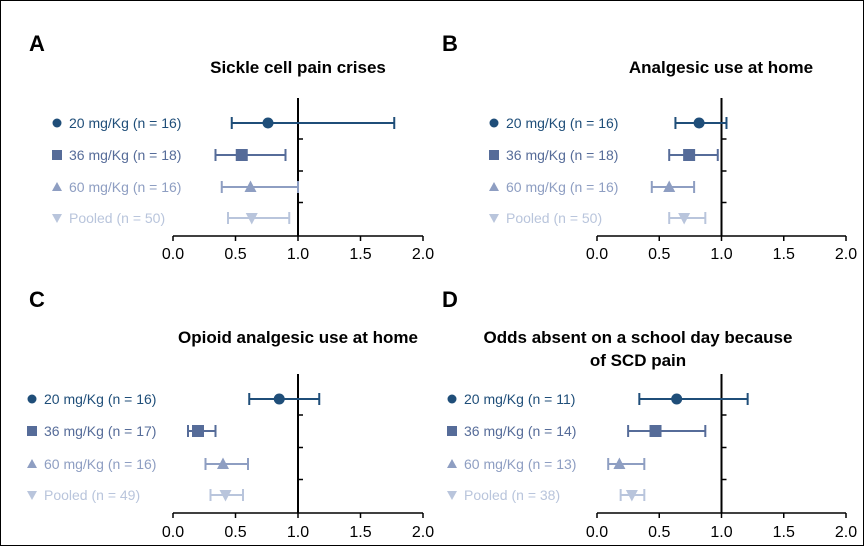  Describe the element at coordinates (450, 299) in the screenshot. I see `panel-d-letter: D` at that location.